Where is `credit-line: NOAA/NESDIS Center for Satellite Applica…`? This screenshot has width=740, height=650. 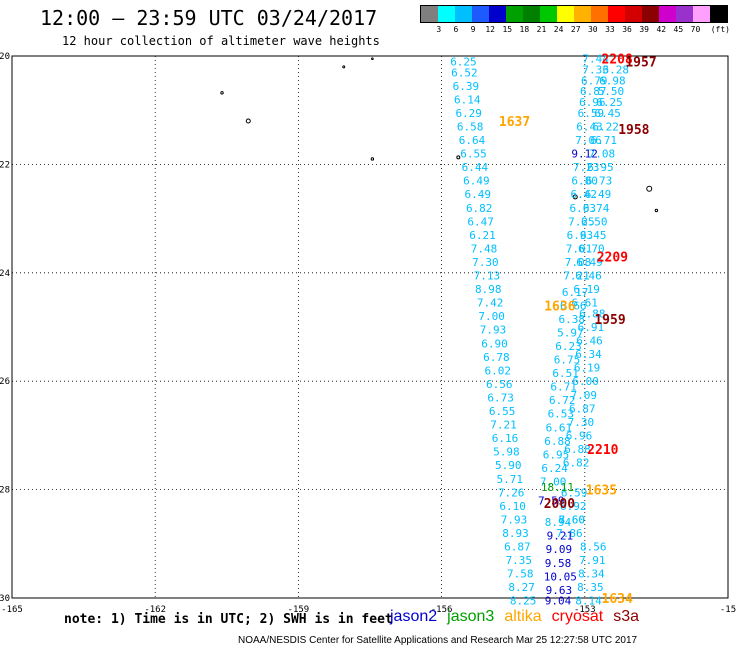 credit-line: NOAA/NESDIS Center for Satellite Applica… is located at coordinates (438, 640).